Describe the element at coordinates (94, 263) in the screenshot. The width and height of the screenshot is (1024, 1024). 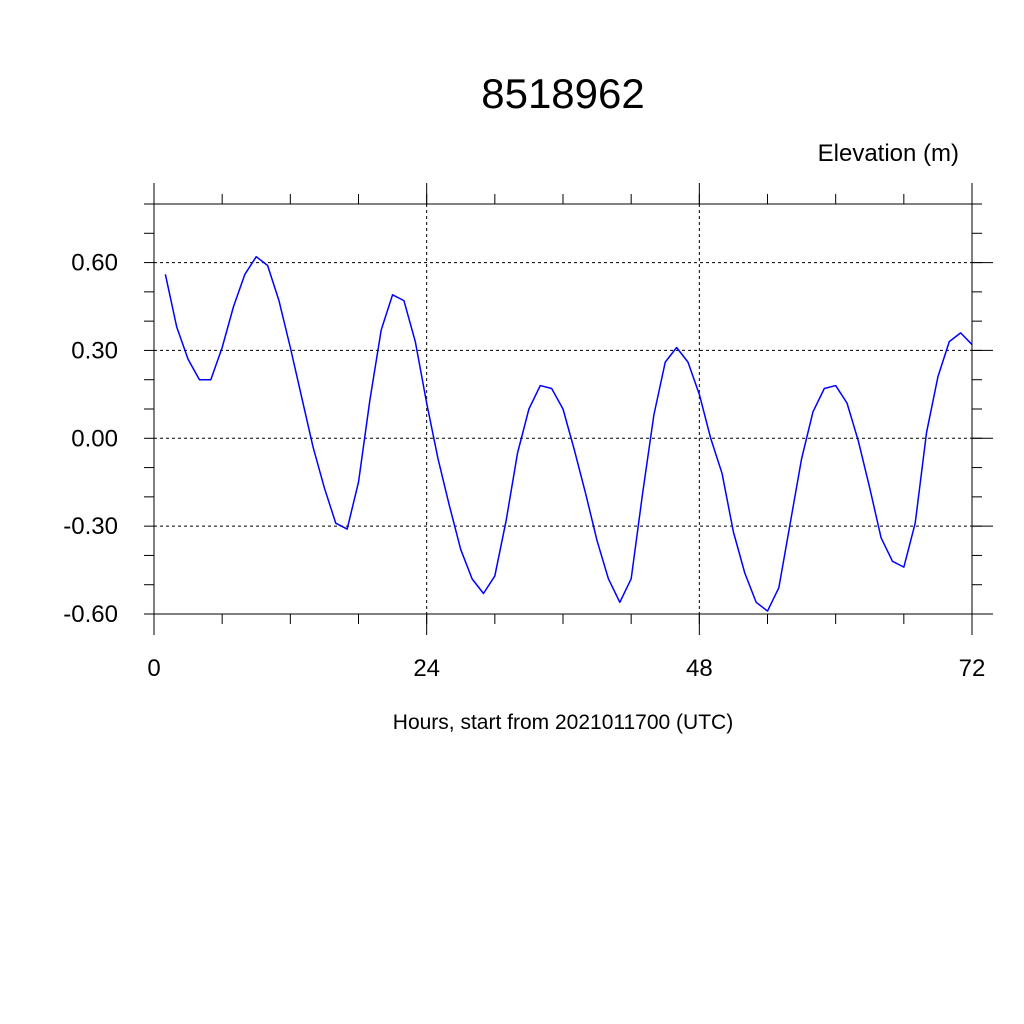
I see `y-tick-label: 0.60` at that location.